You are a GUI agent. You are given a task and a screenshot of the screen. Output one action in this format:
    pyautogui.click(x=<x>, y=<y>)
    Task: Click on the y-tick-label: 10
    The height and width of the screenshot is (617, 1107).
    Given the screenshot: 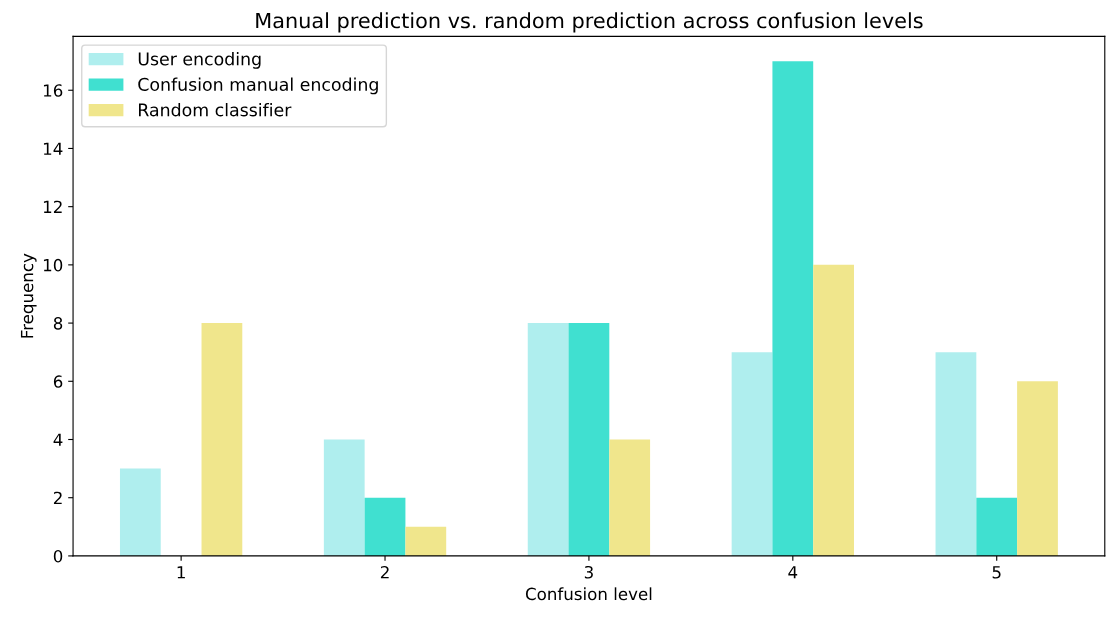 What is the action you would take?
    pyautogui.click(x=53, y=265)
    